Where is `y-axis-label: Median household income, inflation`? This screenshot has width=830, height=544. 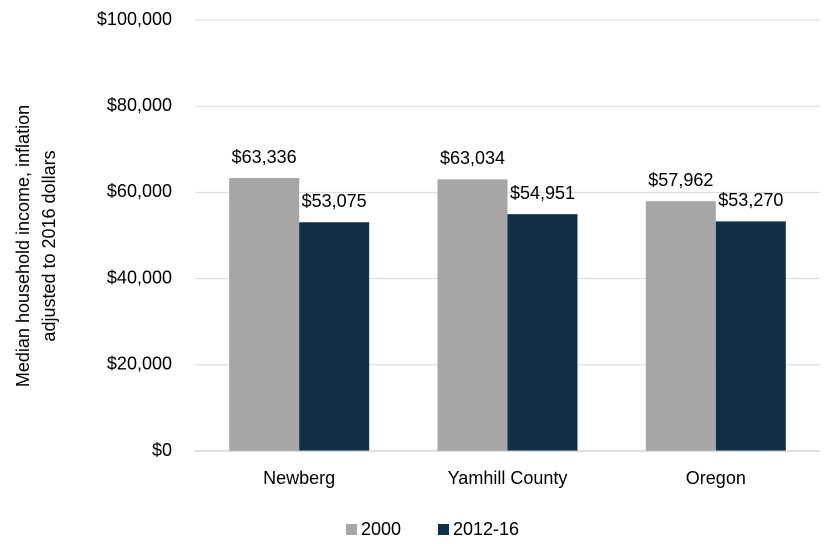
y-axis-label: Median household income, inflation is located at coordinates (23, 246).